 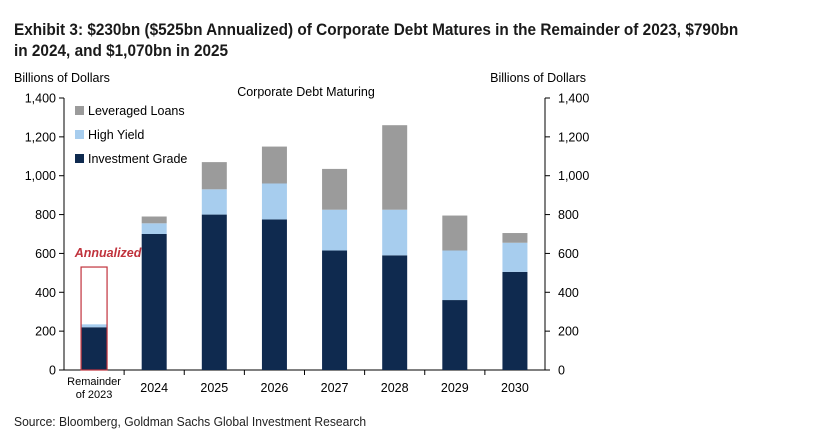 What do you see at coordinates (94, 318) in the screenshot?
I see `annualized-outline` at bounding box center [94, 318].